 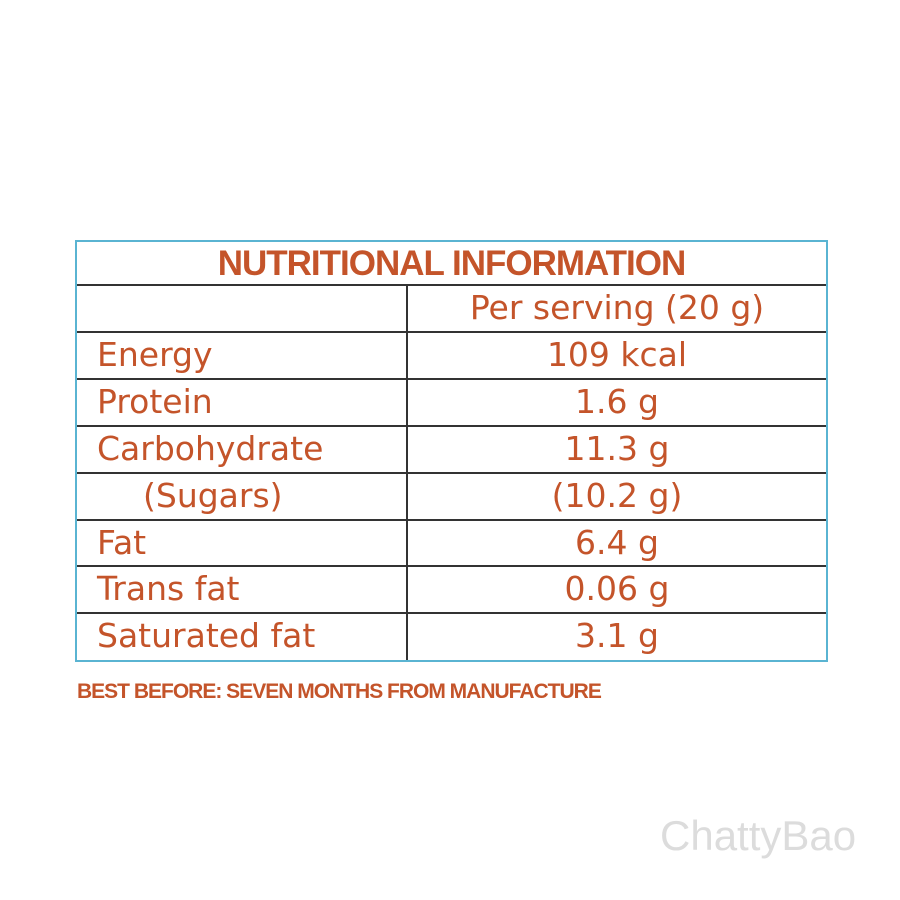 What do you see at coordinates (210, 448) in the screenshot?
I see `row-label: Carbohydrate` at bounding box center [210, 448].